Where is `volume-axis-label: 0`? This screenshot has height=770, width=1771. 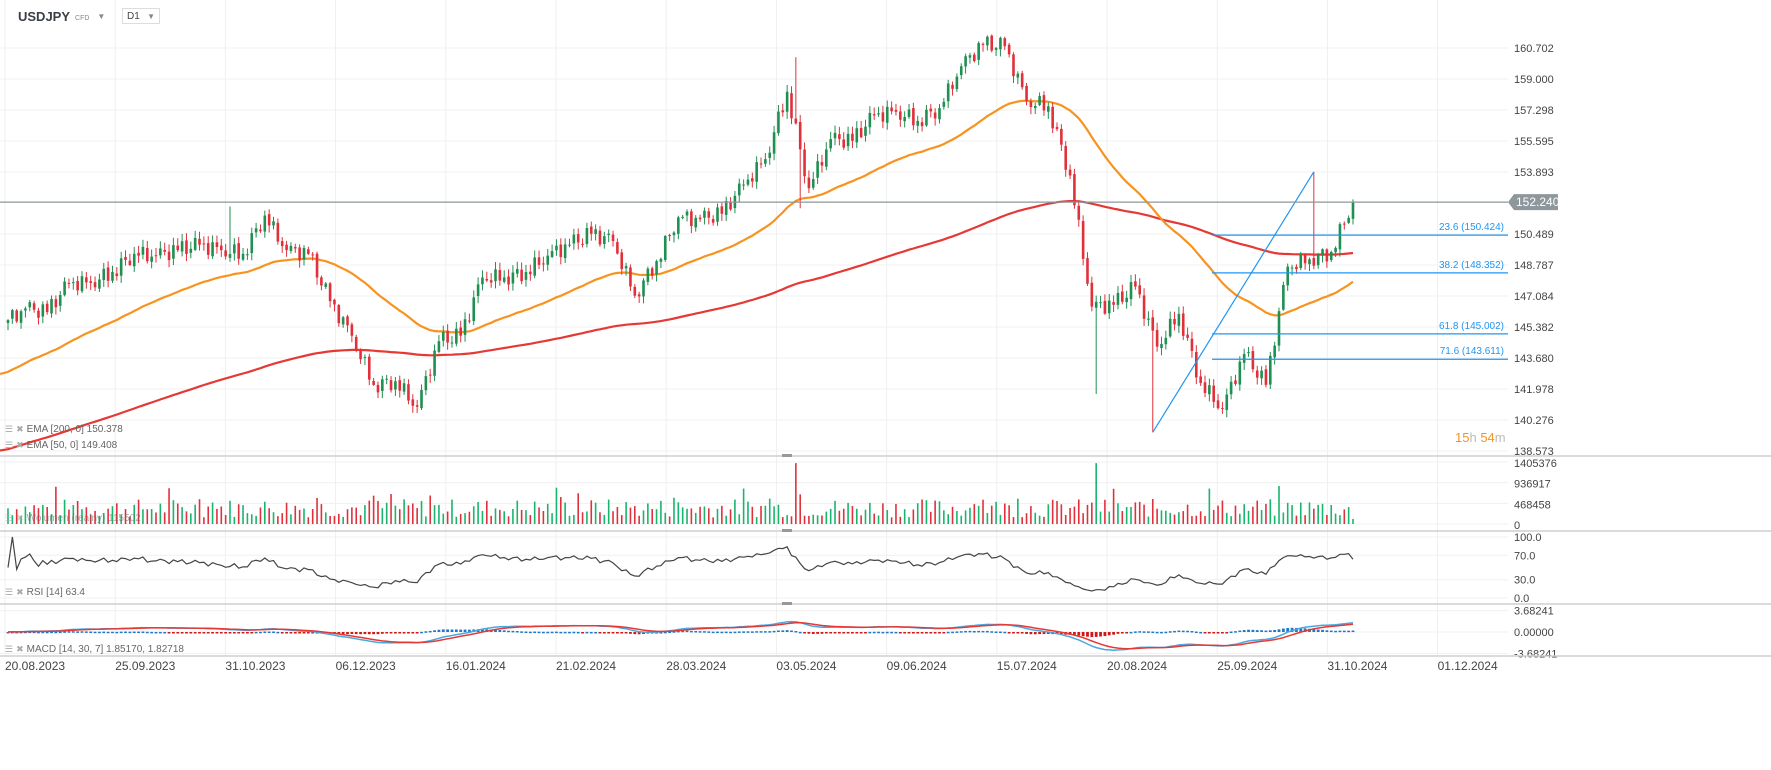
volume-axis-label: 0 is located at coordinates (1517, 526).